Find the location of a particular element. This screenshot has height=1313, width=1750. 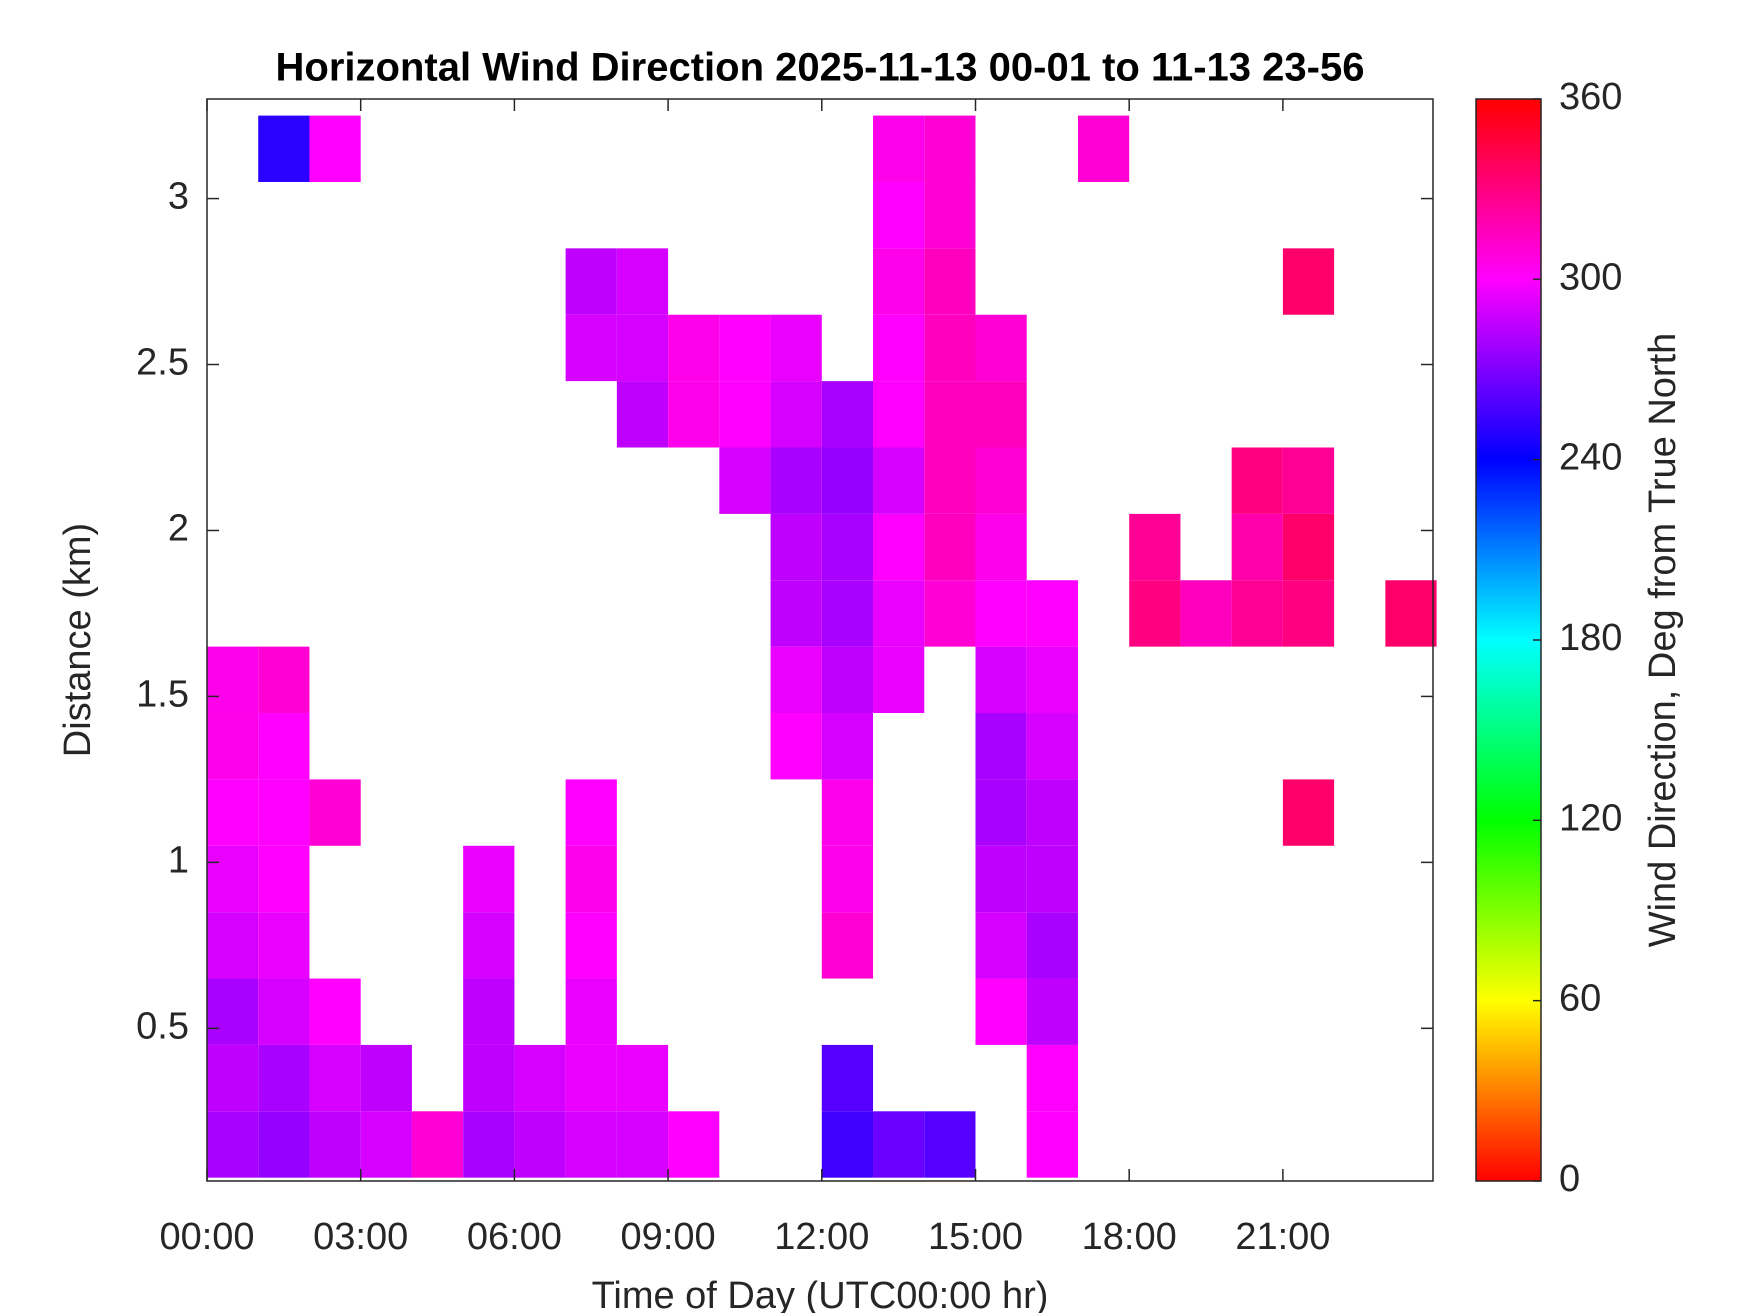

colorbar-tick-label: 0 is located at coordinates (1569, 1179).